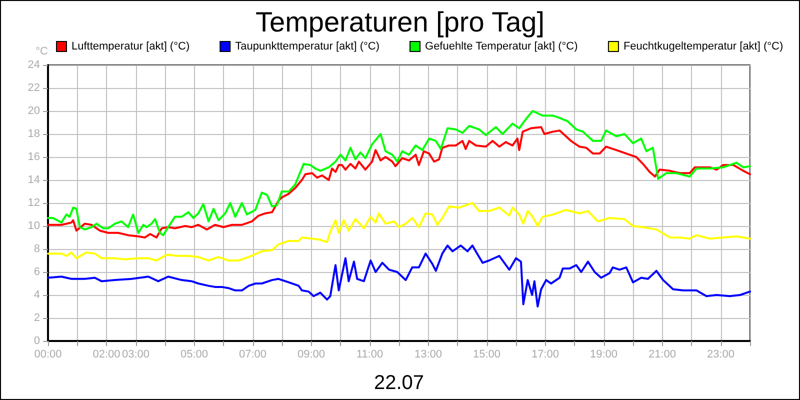 This screenshot has height=400, width=800. Describe the element at coordinates (37, 295) in the screenshot. I see `y-tick-label: 4` at that location.